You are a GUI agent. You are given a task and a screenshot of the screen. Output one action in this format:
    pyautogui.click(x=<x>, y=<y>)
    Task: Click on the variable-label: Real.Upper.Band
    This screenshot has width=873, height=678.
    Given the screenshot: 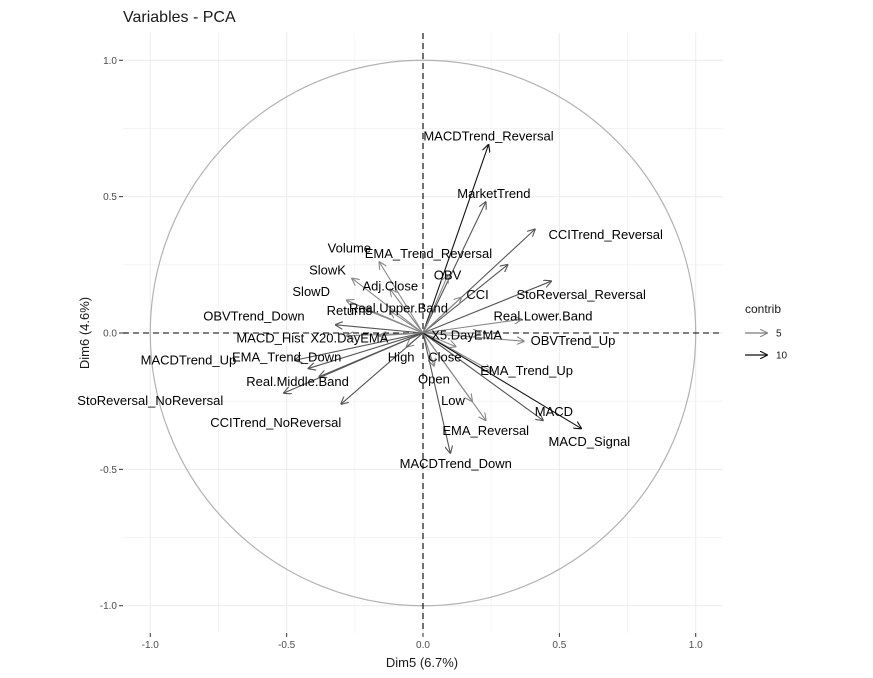 What is the action you would take?
    pyautogui.click(x=398, y=307)
    